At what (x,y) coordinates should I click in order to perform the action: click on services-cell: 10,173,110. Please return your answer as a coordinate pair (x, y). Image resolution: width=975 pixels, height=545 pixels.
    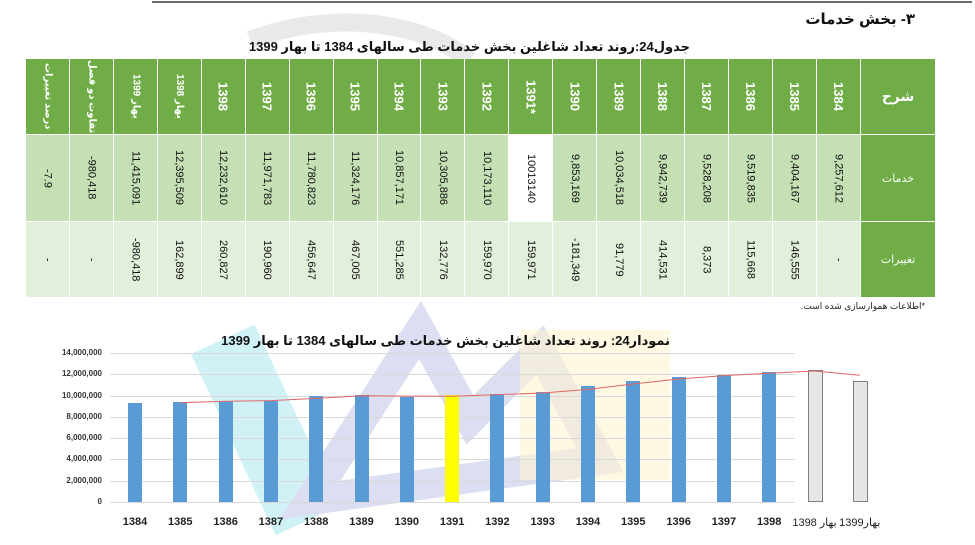
    Looking at the image, I should click on (487, 178).